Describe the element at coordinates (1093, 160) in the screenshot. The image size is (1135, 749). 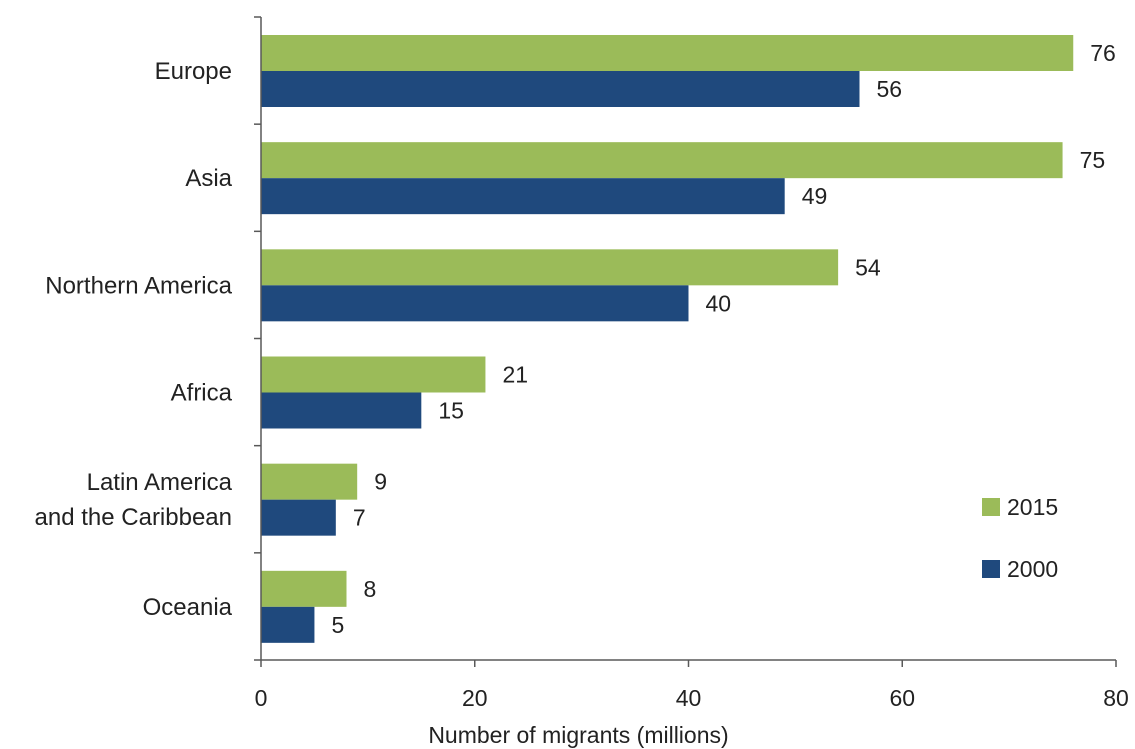
I see `data-label-asia-2015: 75` at that location.